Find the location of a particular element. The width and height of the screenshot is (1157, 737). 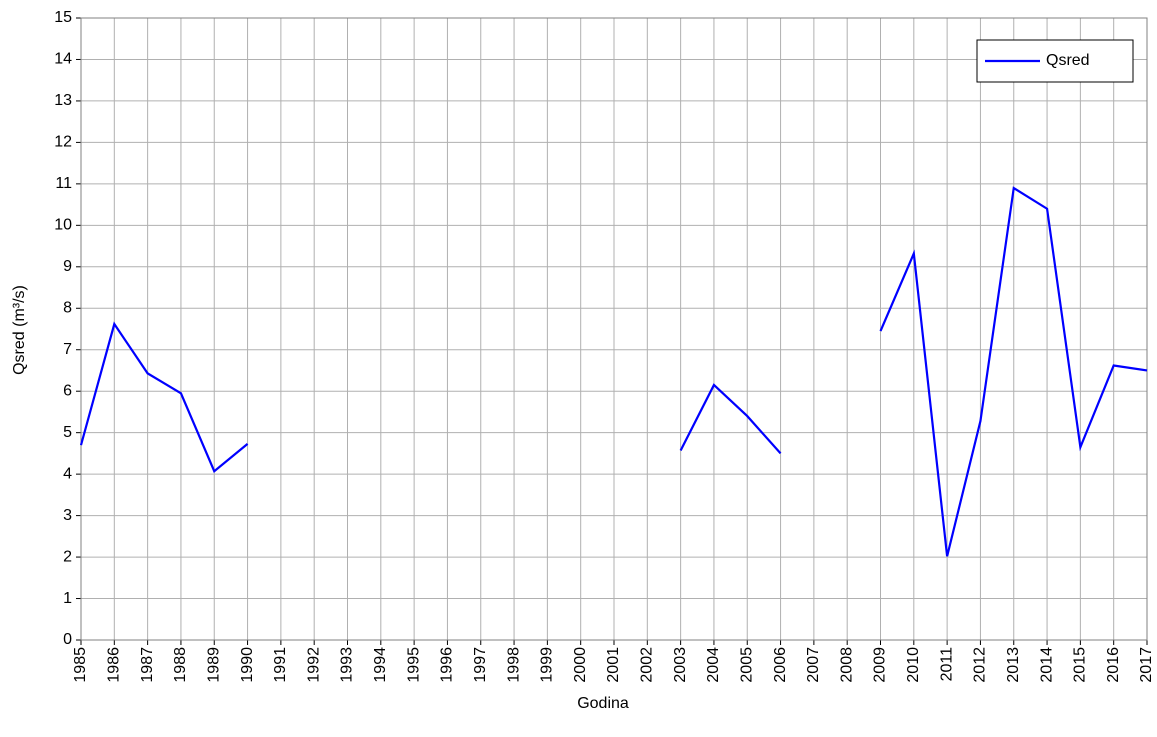

y-tick-label: 14 is located at coordinates (63, 59).